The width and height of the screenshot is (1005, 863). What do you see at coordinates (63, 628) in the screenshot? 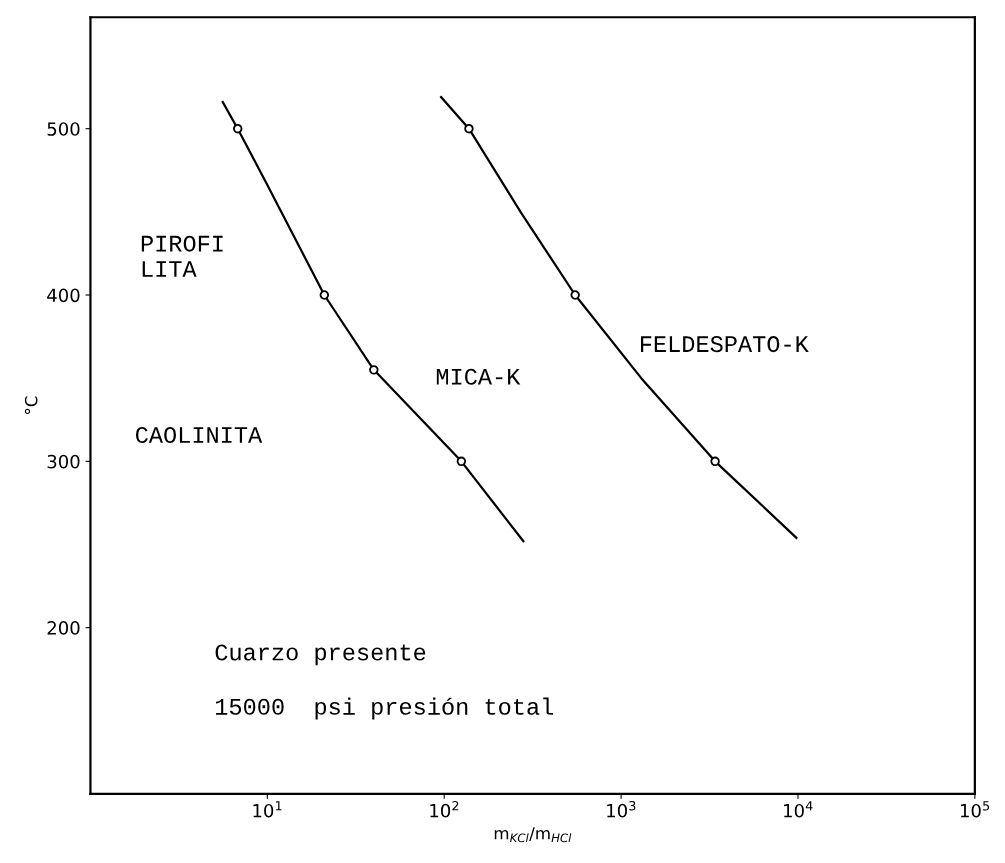
I see `y-tick-label: 200` at bounding box center [63, 628].